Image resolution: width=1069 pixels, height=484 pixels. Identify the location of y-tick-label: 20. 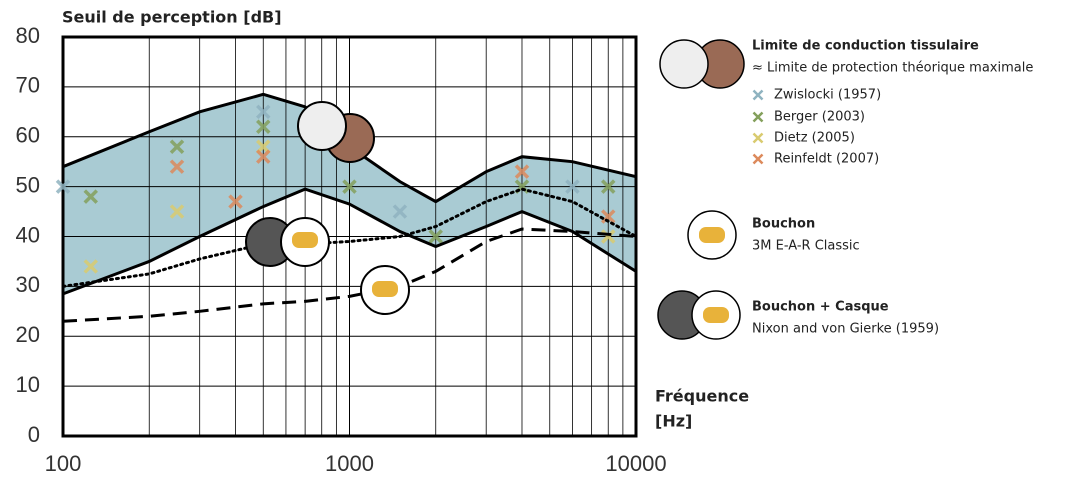
(28, 334).